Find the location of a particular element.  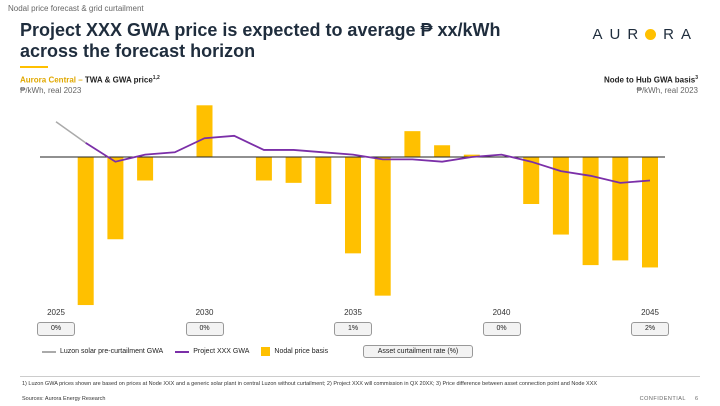

bar-2030 is located at coordinates (204, 131).